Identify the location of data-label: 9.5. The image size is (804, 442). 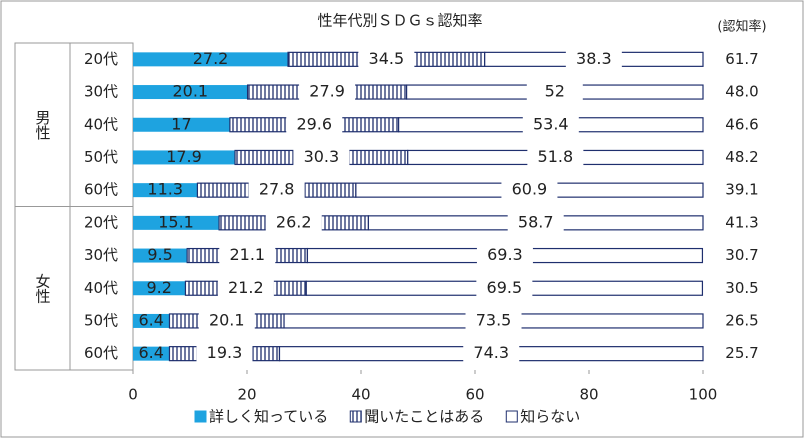
(159, 254).